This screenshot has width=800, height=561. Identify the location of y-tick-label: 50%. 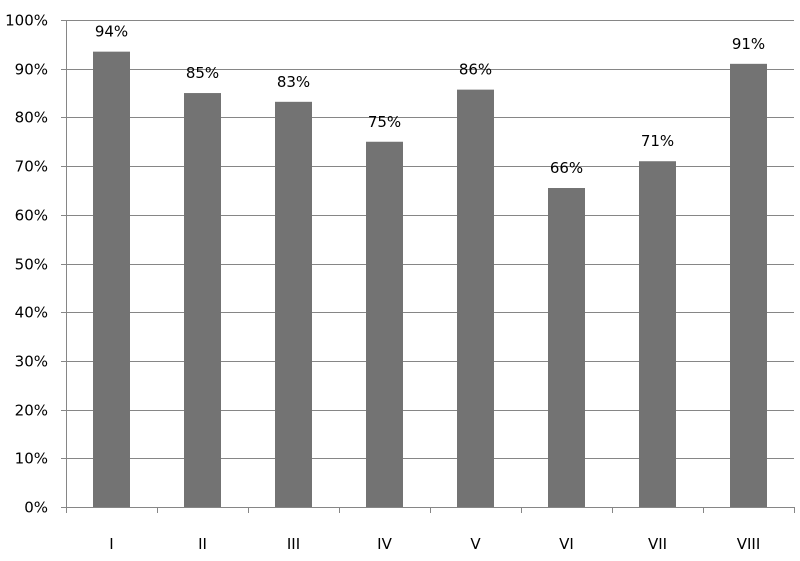
(31, 265).